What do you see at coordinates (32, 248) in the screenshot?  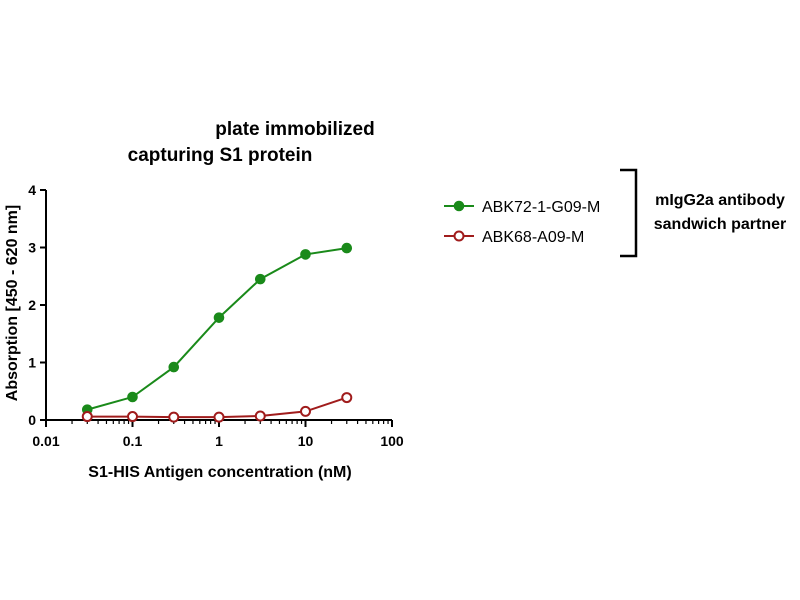 I see `y-tick-label: 3` at bounding box center [32, 248].